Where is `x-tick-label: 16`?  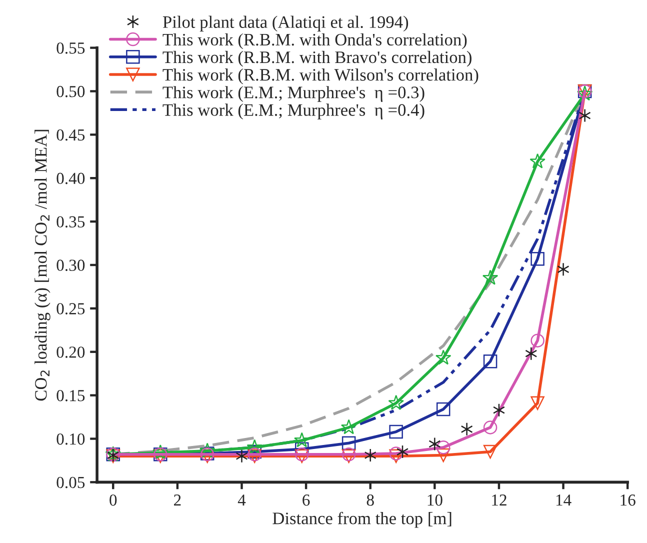
x-tick-label: 16 is located at coordinates (628, 500).